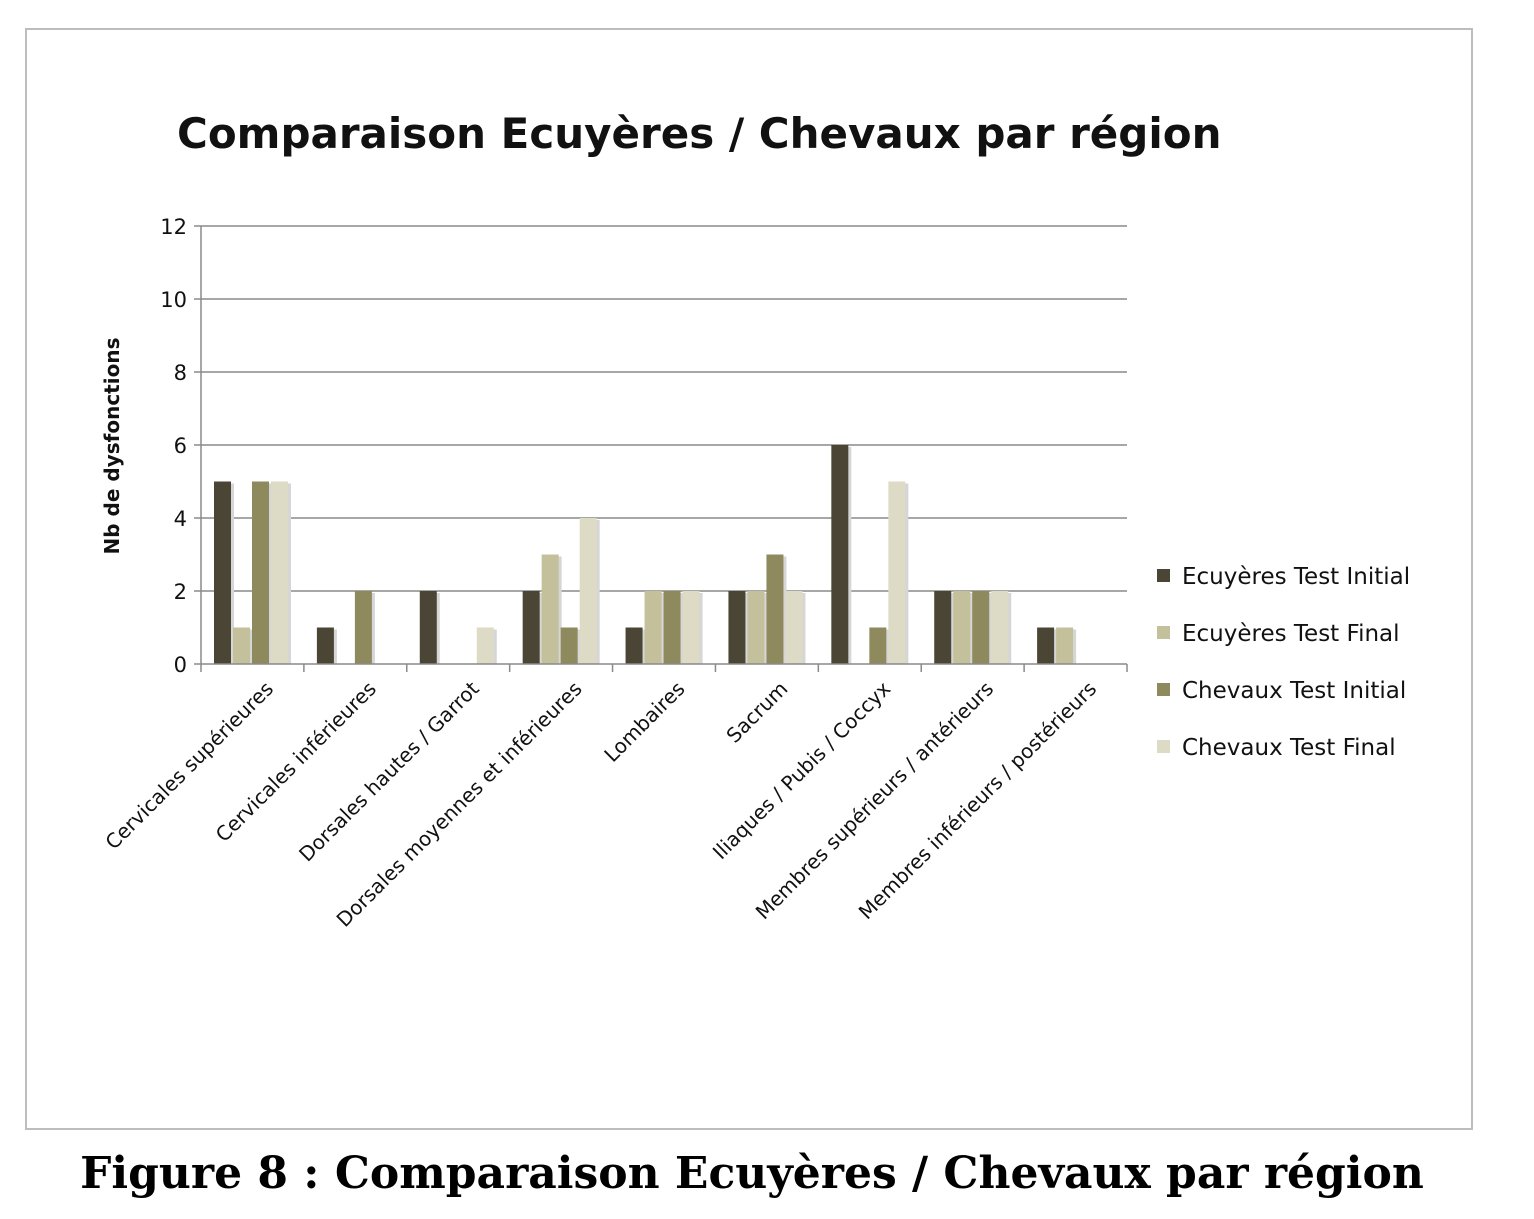  Describe the element at coordinates (180, 446) in the screenshot. I see `y-tick-label: 6` at that location.